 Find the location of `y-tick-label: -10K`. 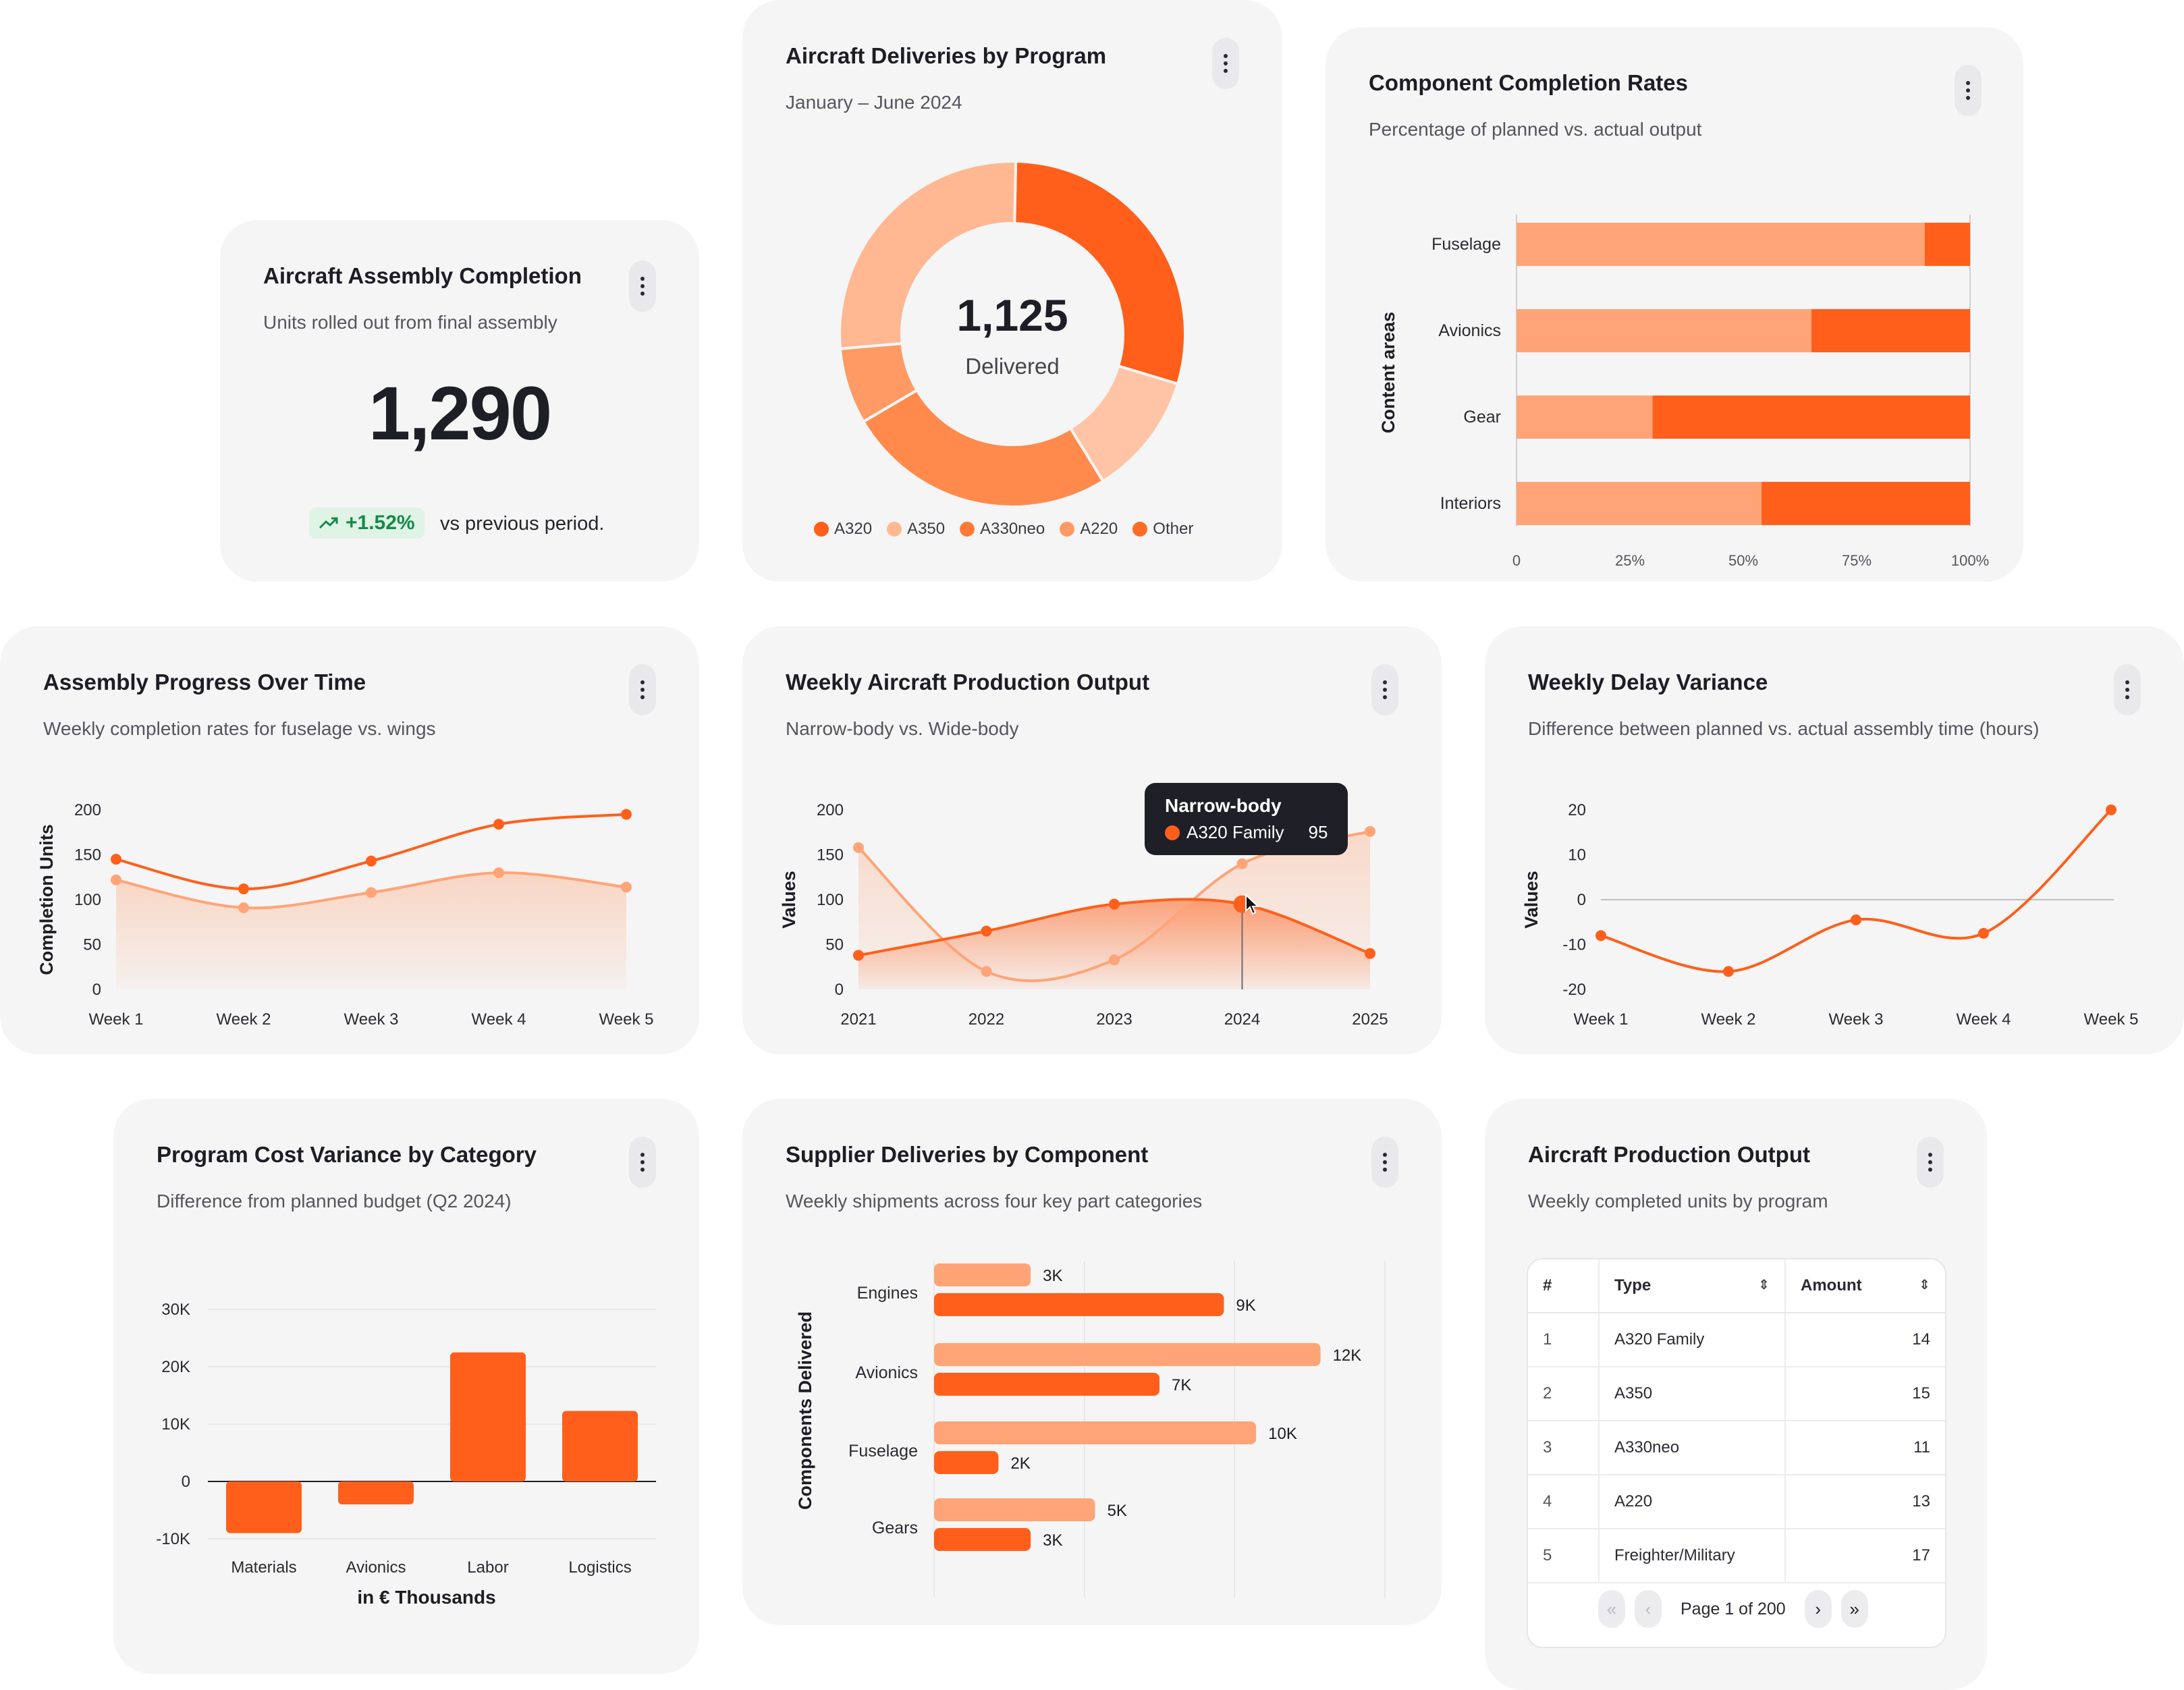

y-tick-label: -10K is located at coordinates (173, 1539).